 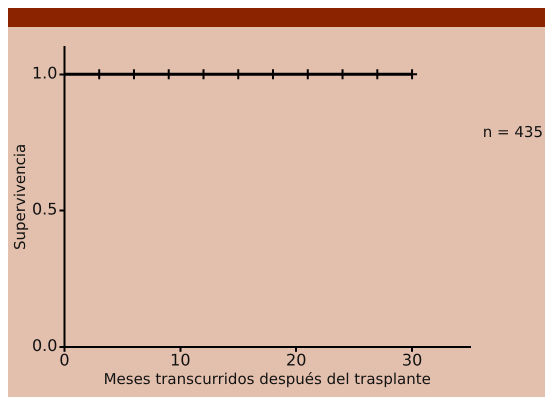 What do you see at coordinates (19, 197) in the screenshot?
I see `y-axis-title: Supervivencia` at bounding box center [19, 197].